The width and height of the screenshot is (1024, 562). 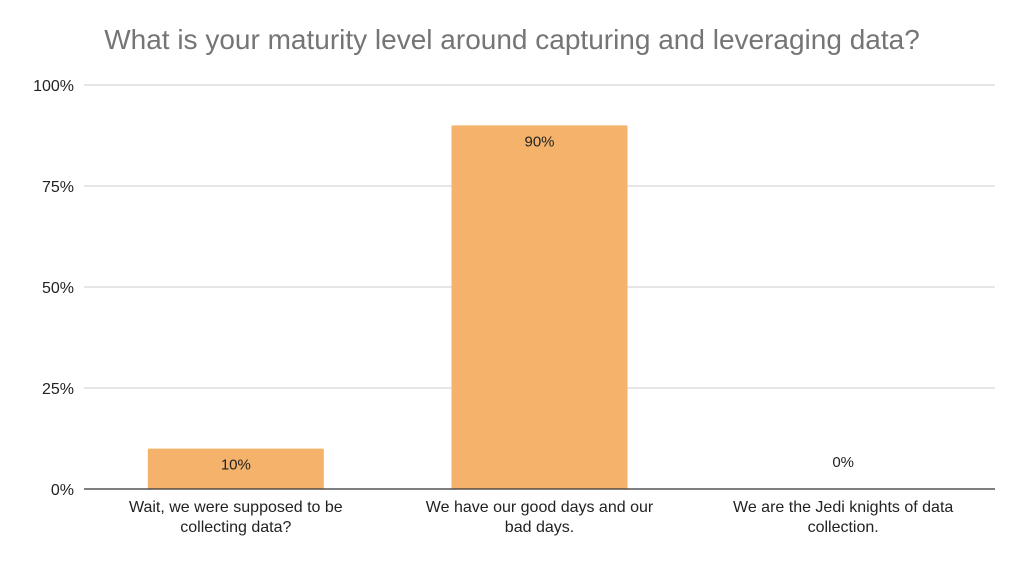 I want to click on data-label: 90%, so click(x=539, y=141).